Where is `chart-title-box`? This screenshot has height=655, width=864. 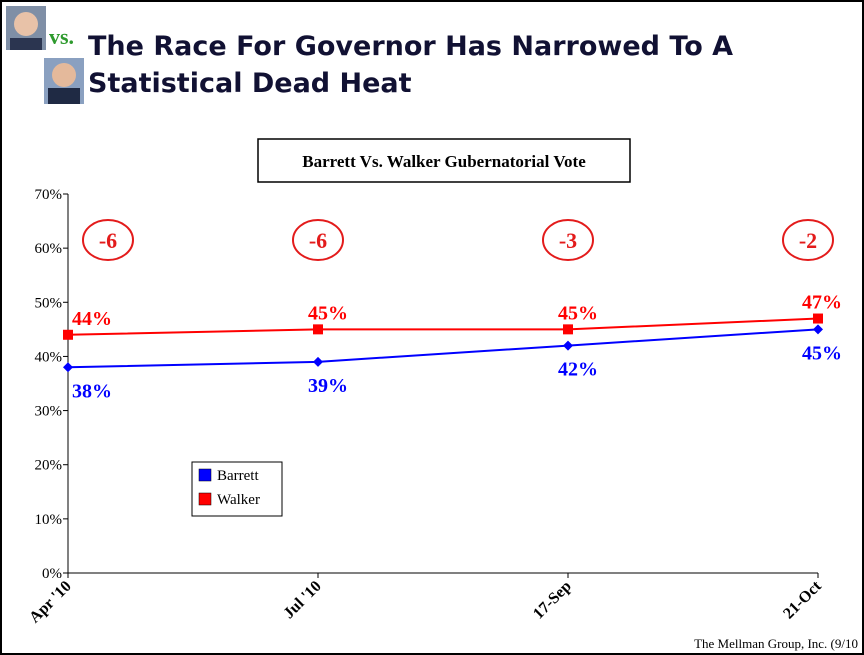 chart-title-box is located at coordinates (444, 160).